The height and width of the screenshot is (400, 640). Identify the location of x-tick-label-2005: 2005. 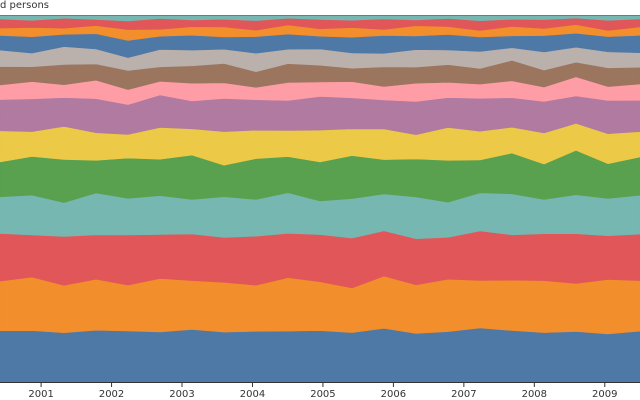
(322, 394).